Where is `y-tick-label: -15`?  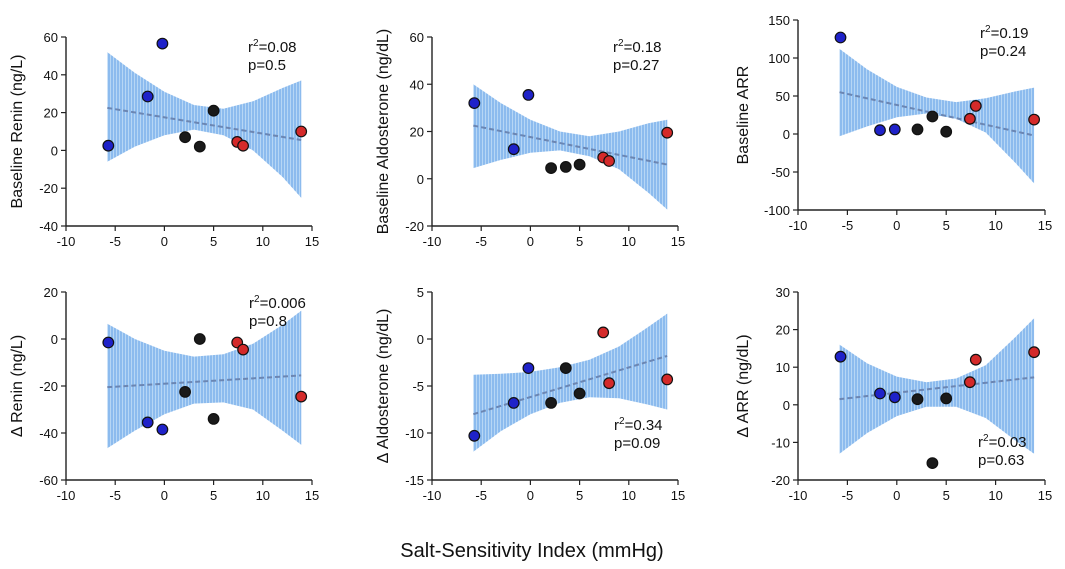 y-tick-label: -15 is located at coordinates (414, 480).